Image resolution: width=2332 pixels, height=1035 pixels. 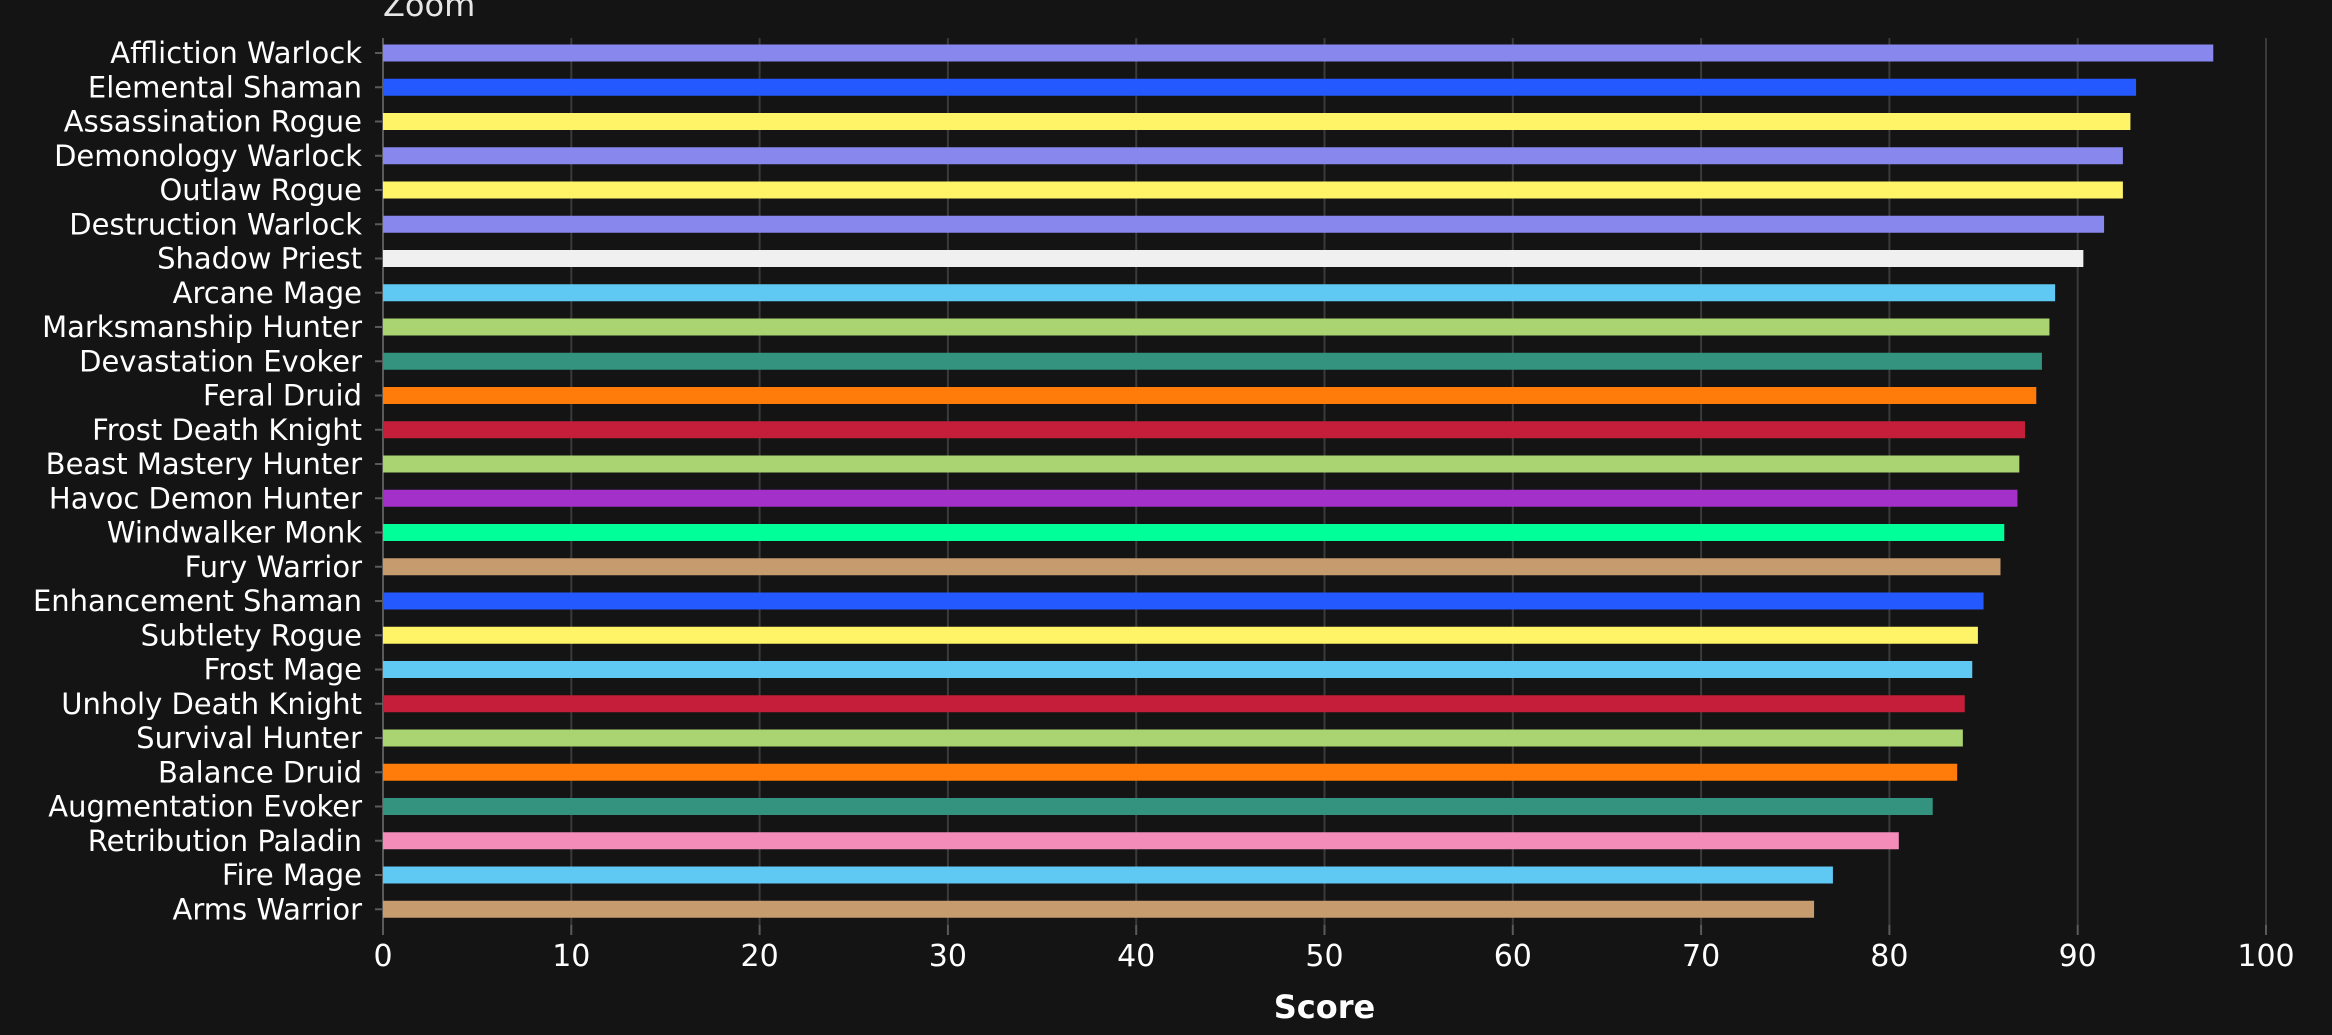 I want to click on x-tick-label: 80, so click(x=1889, y=956).